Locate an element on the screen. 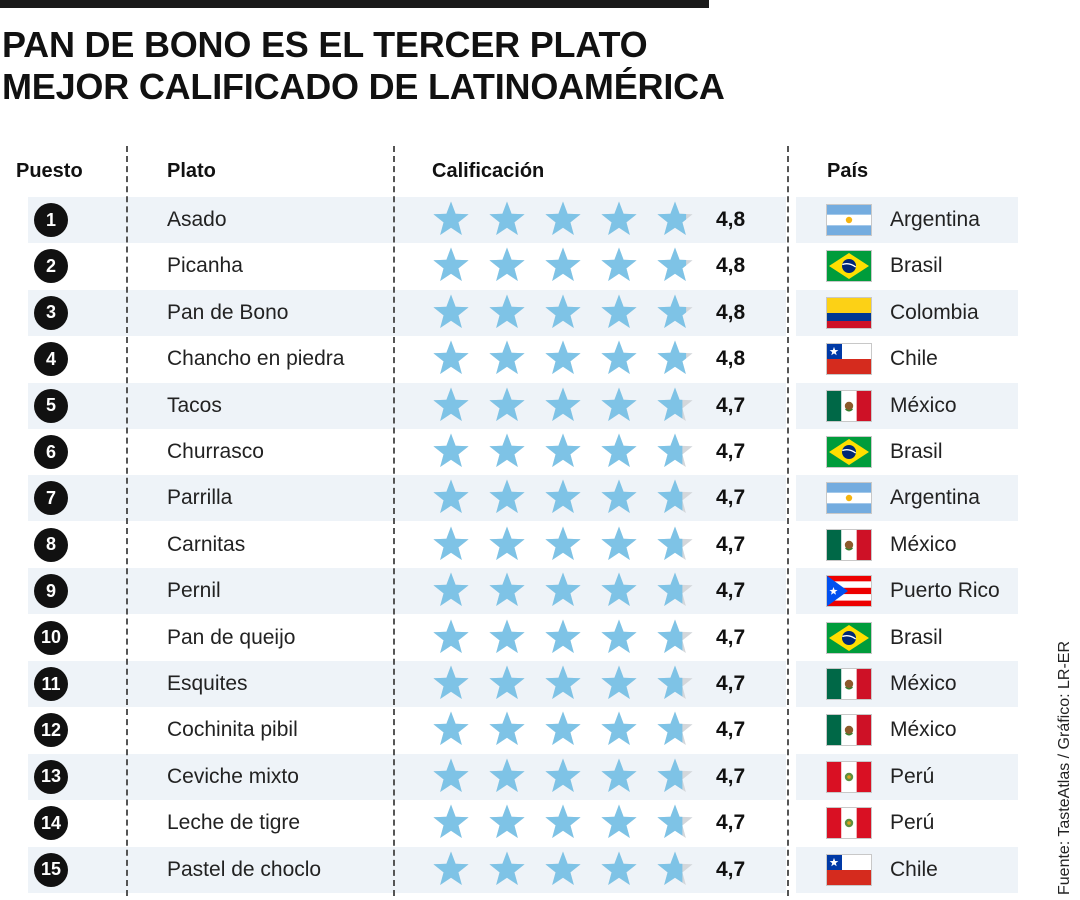 The image size is (1080, 900). rank-badge: 1 is located at coordinates (51, 220).